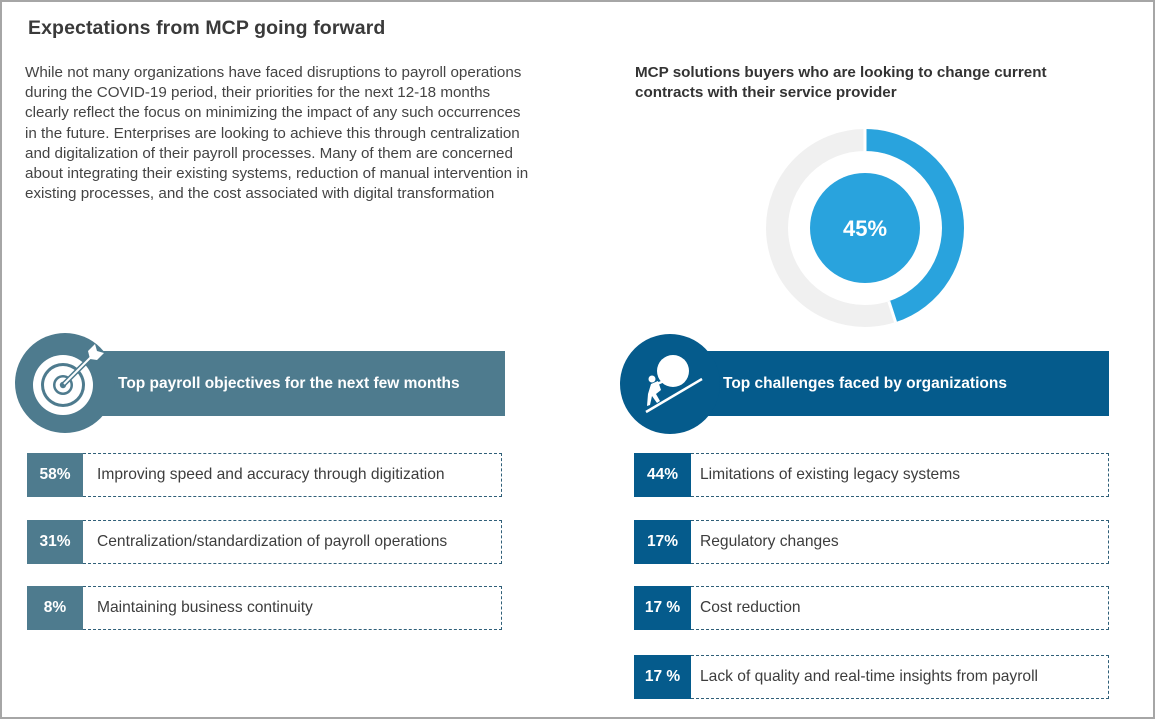 The width and height of the screenshot is (1155, 719). I want to click on challenges-icon-badge, so click(670, 384).